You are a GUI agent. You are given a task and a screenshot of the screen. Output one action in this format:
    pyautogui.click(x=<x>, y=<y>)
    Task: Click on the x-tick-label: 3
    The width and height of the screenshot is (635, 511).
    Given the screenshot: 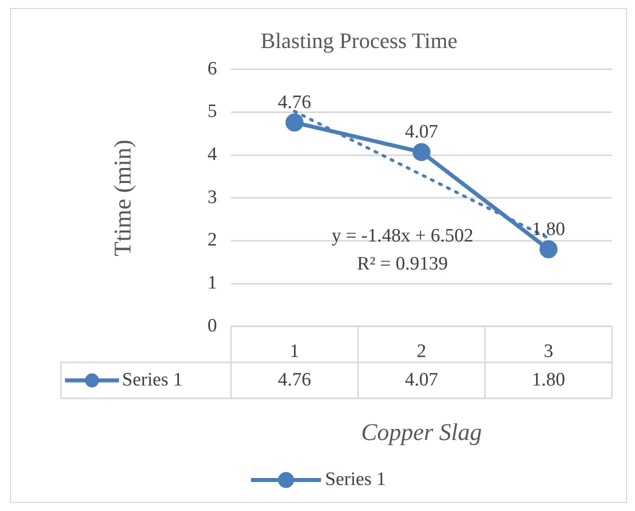 What is the action you would take?
    pyautogui.click(x=549, y=351)
    